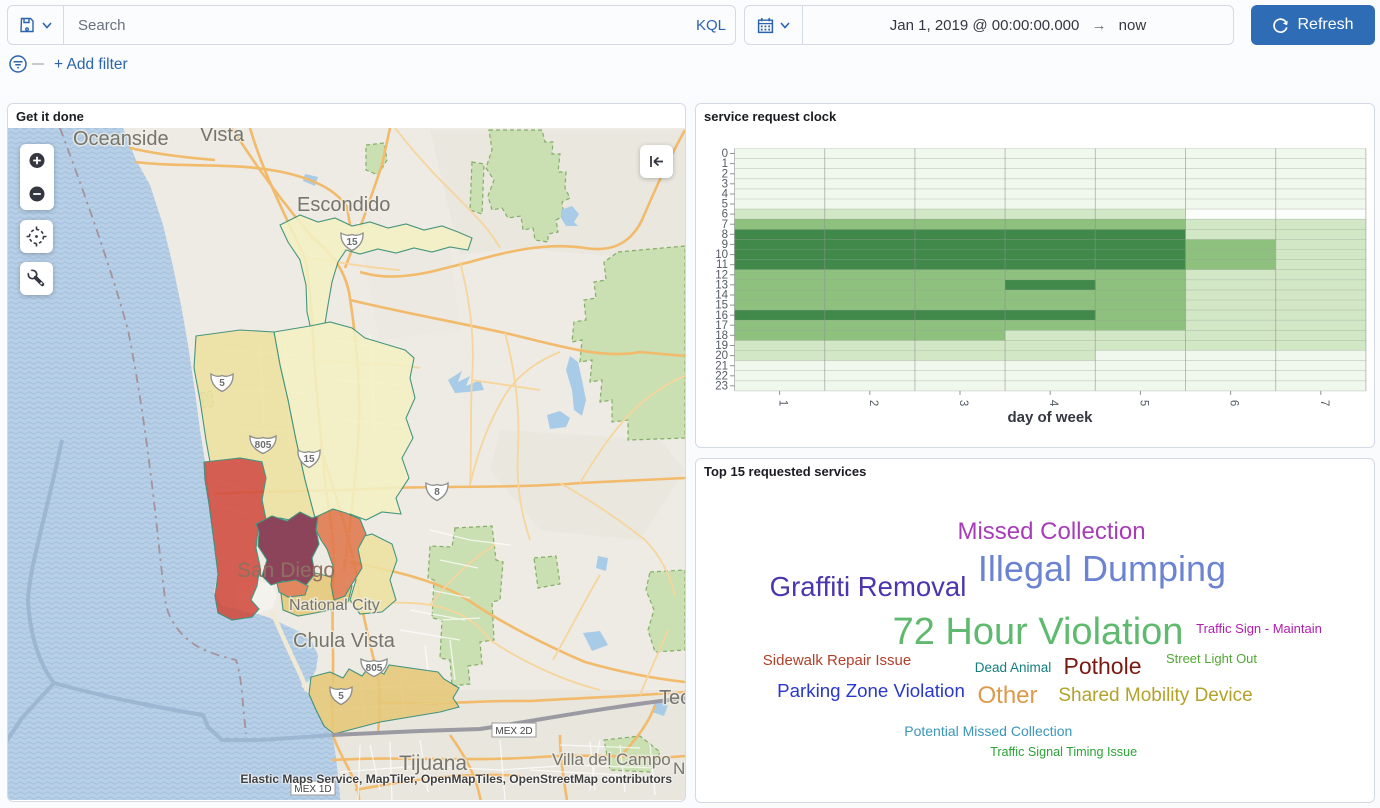 This screenshot has height=808, width=1380. What do you see at coordinates (721, 356) in the screenshot?
I see `svg-text: 20` at bounding box center [721, 356].